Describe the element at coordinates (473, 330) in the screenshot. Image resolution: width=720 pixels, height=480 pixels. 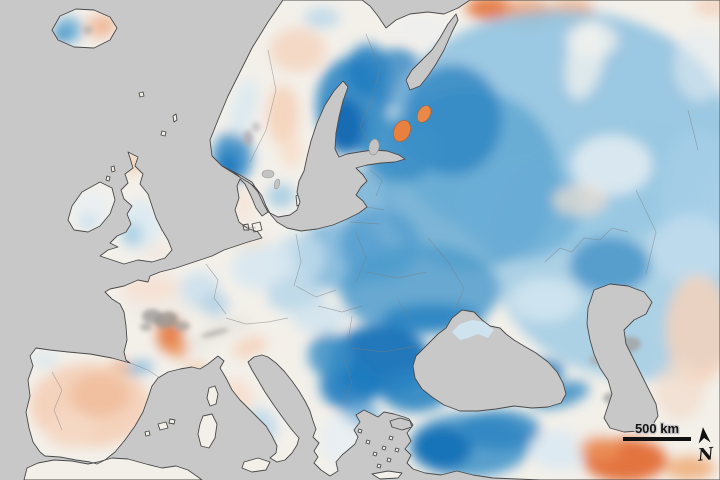
I see `crimea-peninsula` at that location.